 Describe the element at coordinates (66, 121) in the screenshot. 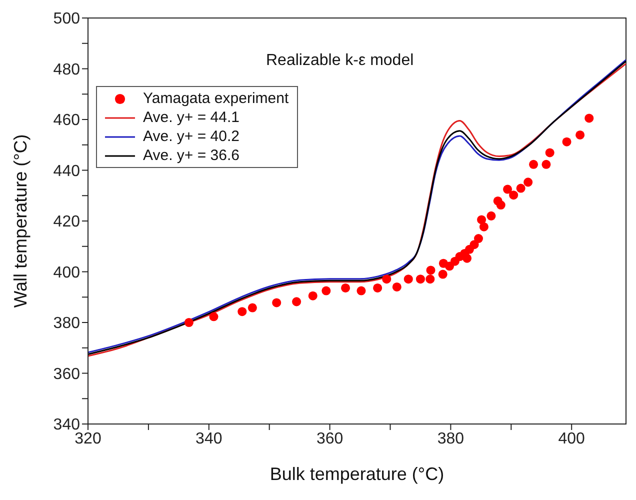

I see `y-tick-label: 460` at that location.